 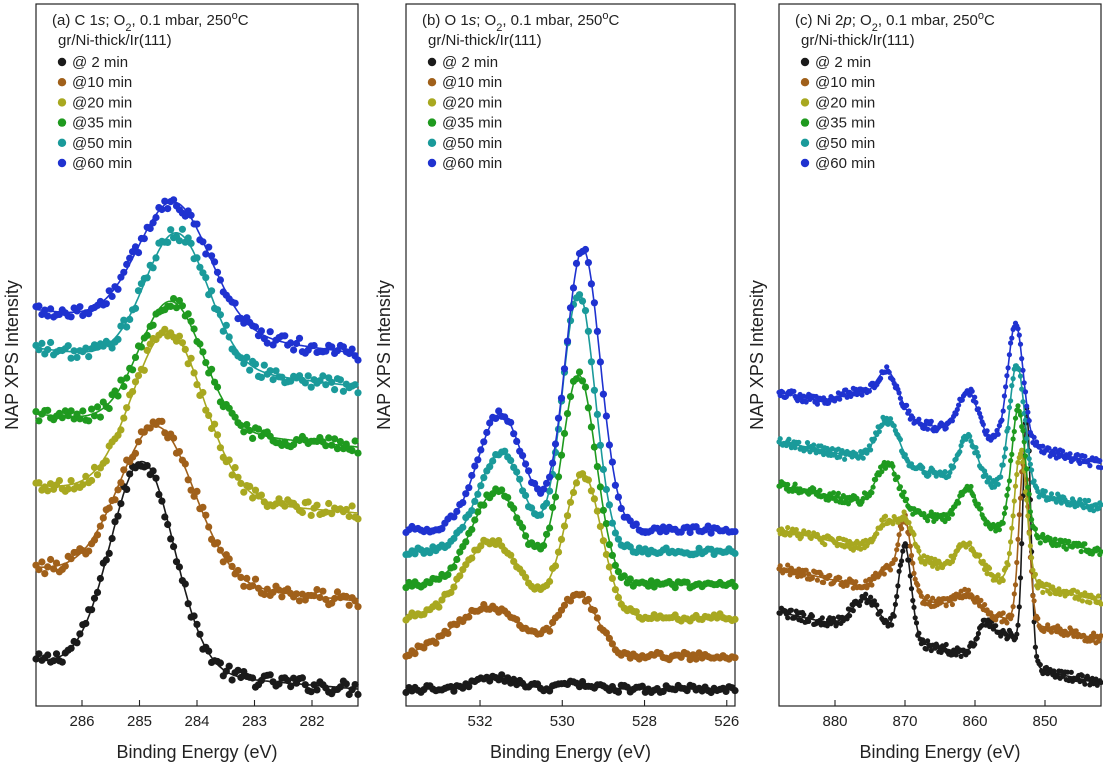 I want to click on panel-title-part: 2, so click(x=875, y=28).